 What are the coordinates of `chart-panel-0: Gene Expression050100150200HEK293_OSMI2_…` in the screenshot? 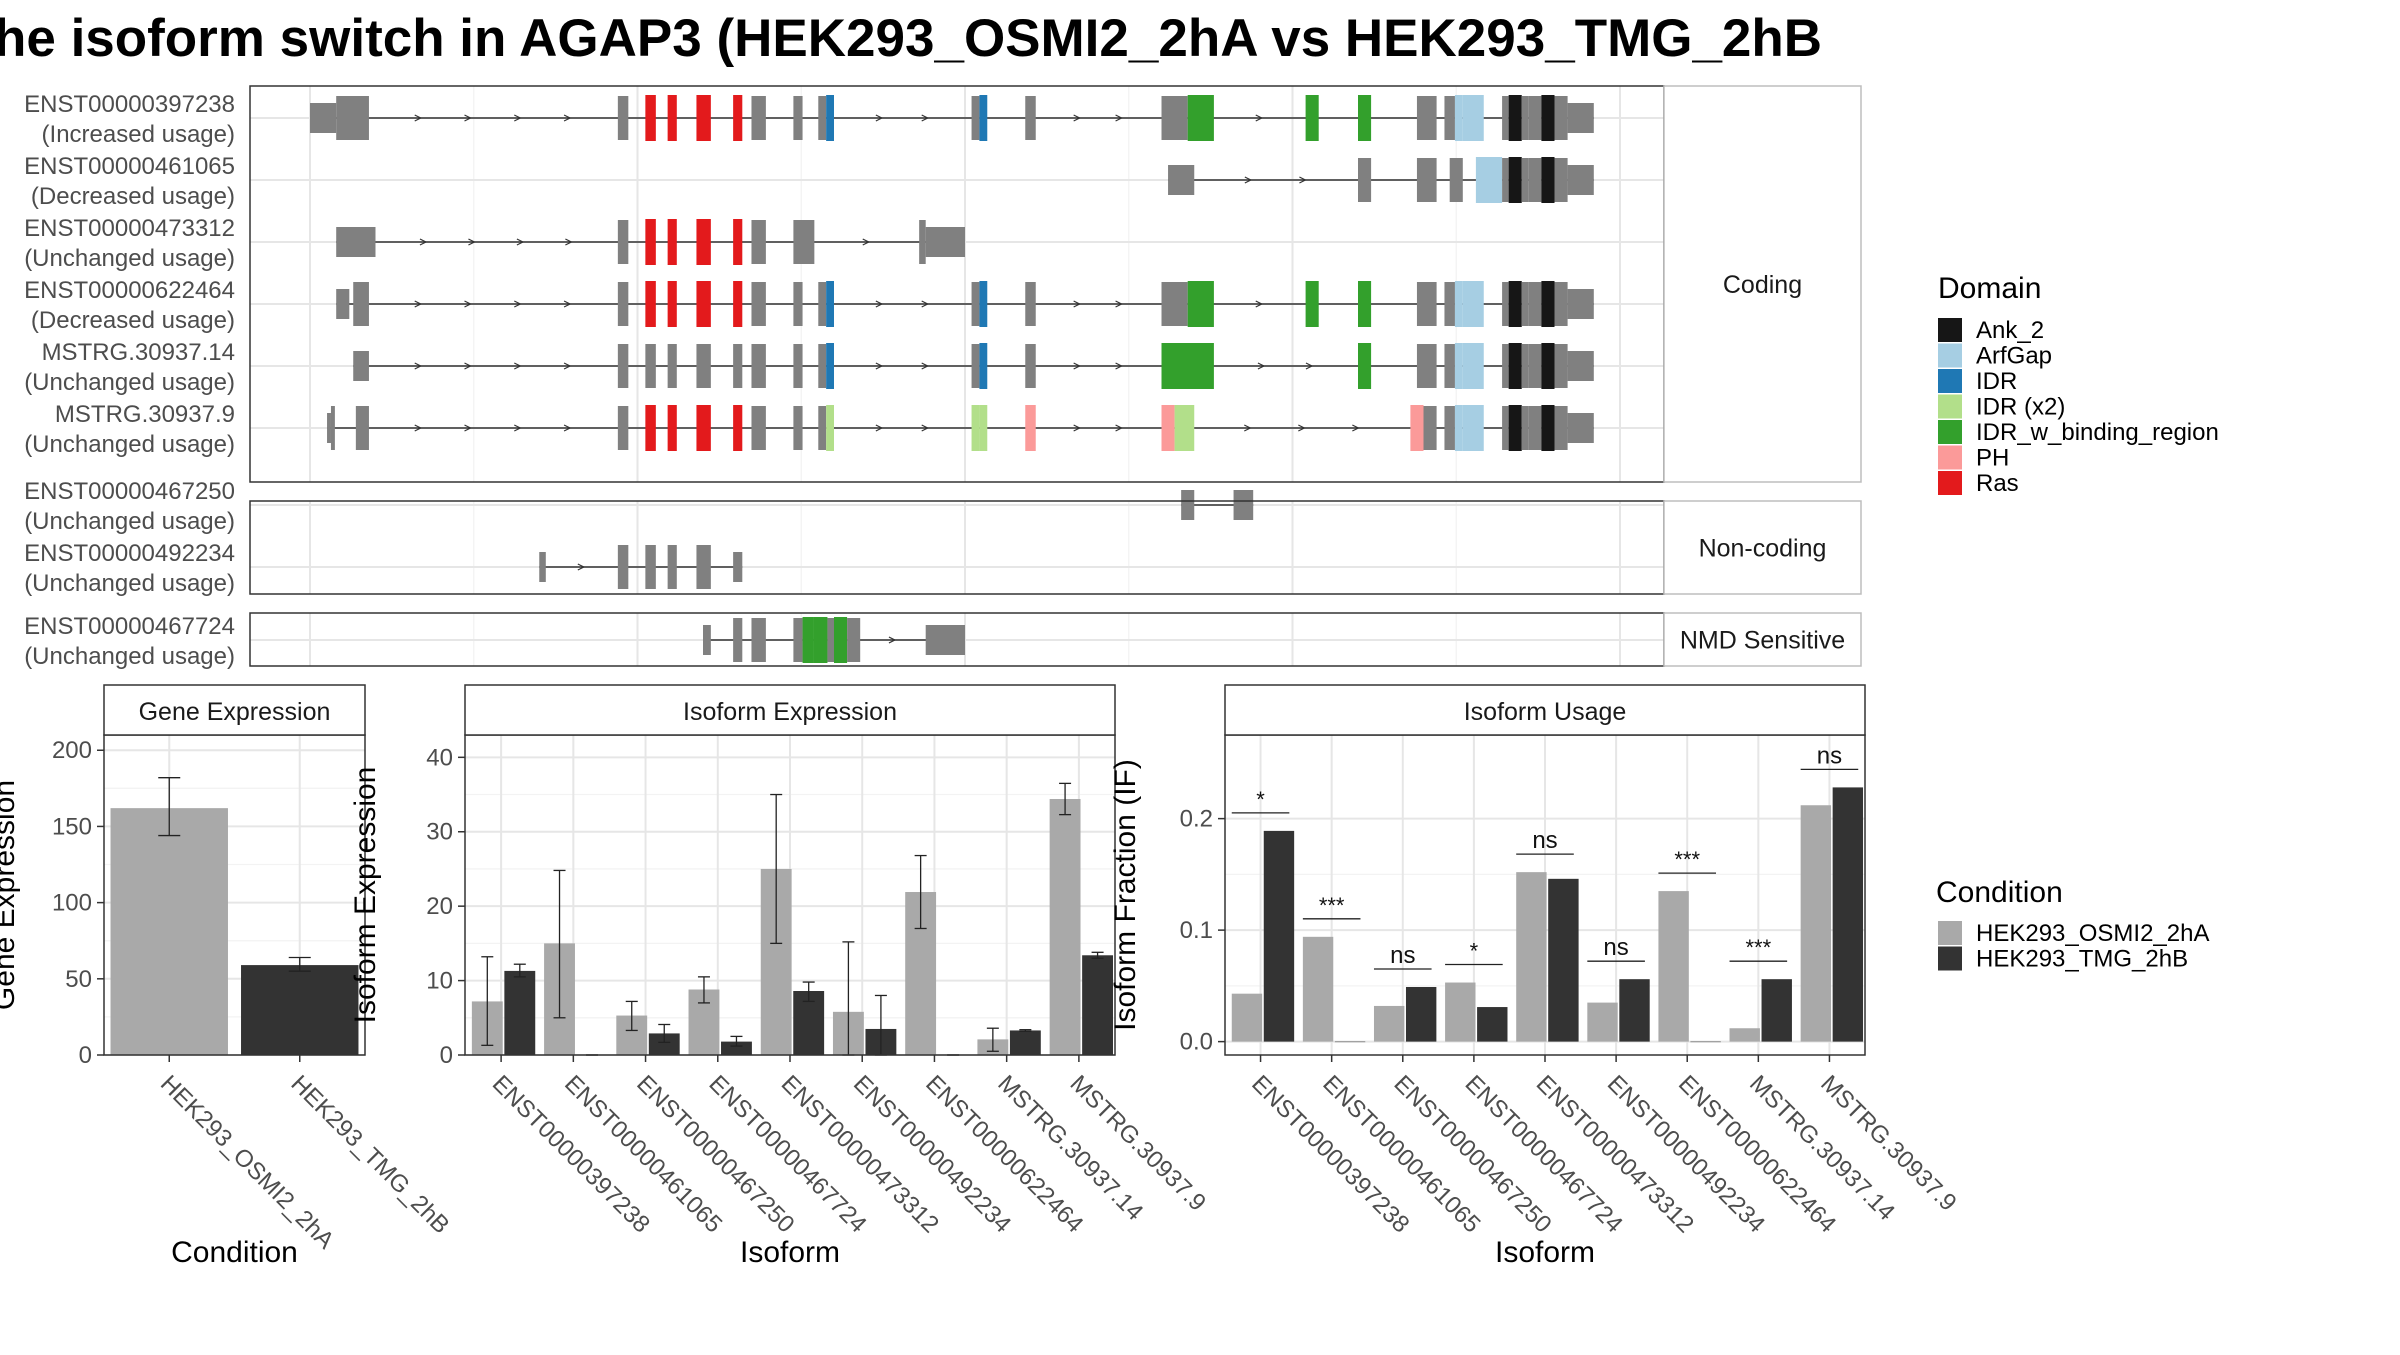 It's located at (227, 976).